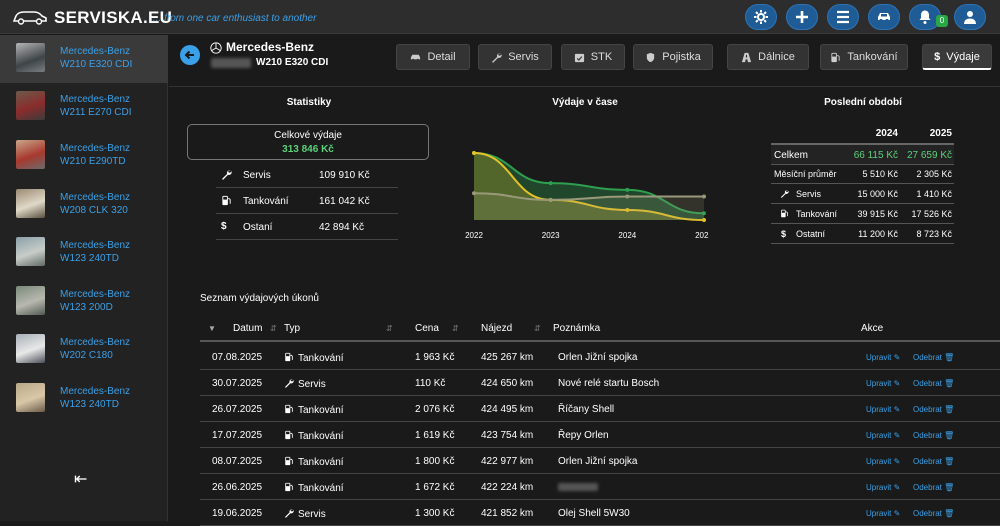  Describe the element at coordinates (925, 17) in the screenshot. I see `notifications-button` at that location.